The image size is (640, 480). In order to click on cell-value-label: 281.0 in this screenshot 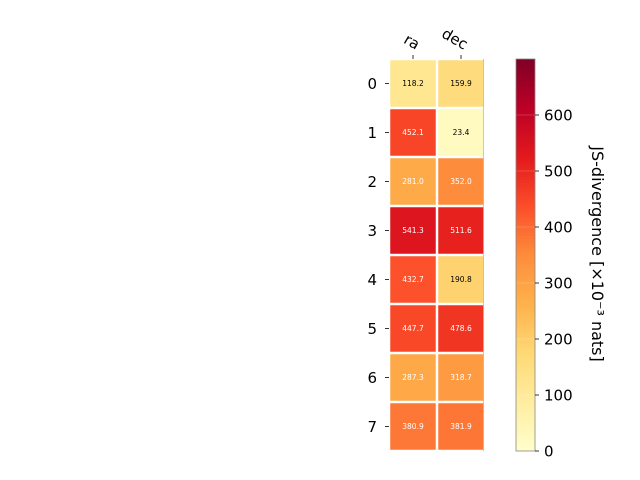, I will do `click(413, 181)`.